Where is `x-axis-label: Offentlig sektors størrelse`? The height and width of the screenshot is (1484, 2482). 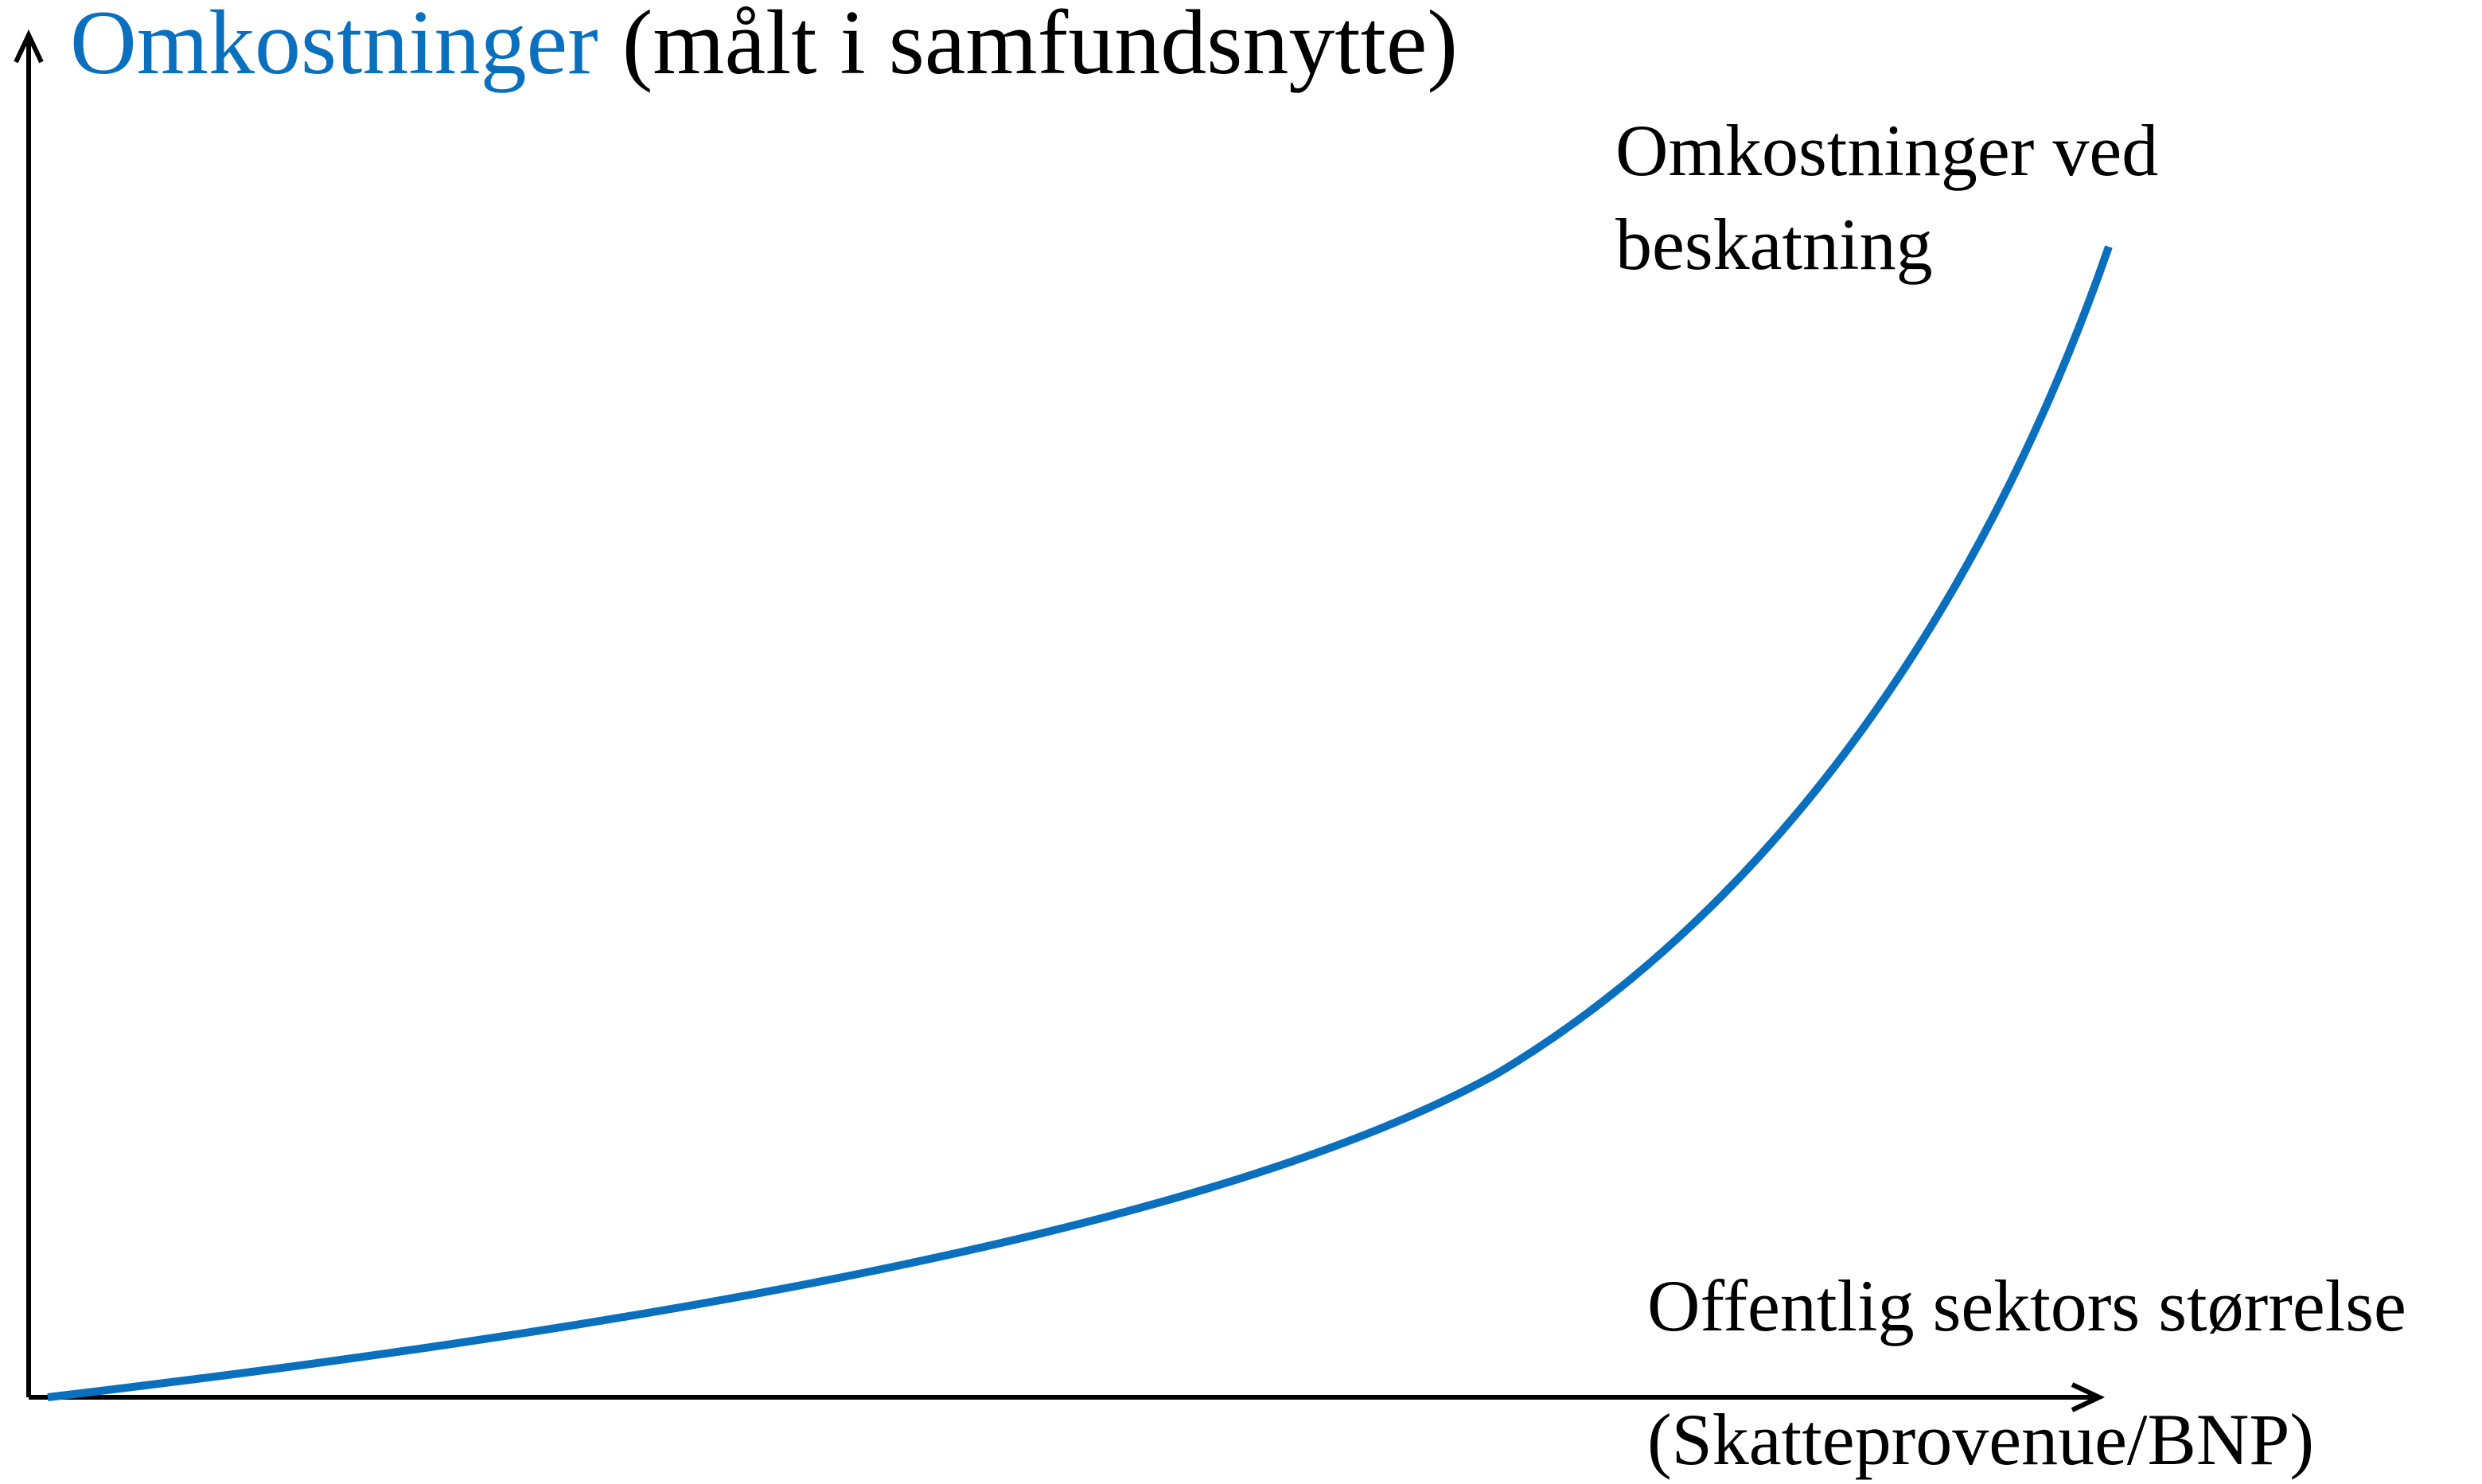 x-axis-label: Offentlig sektors størrelse is located at coordinates (2026, 1305).